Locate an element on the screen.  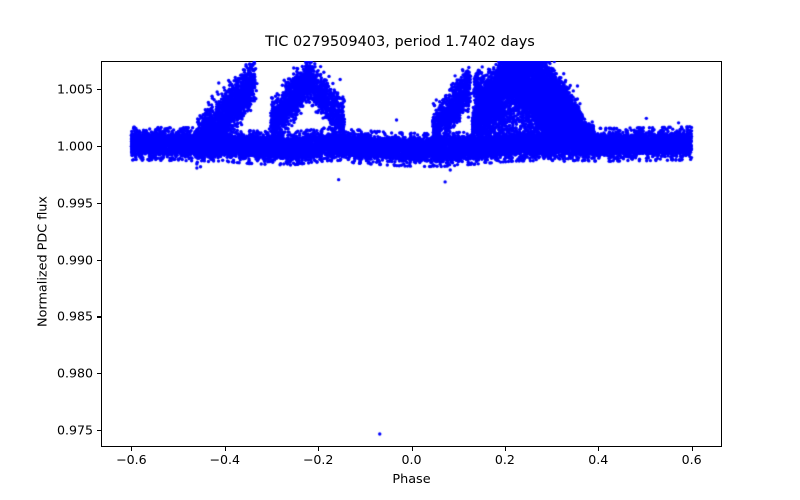
y-axis-tick-labels: 0.975 0.980 0.985 0.990 0.995 1.000 1.005 is located at coordinates (46, 250).